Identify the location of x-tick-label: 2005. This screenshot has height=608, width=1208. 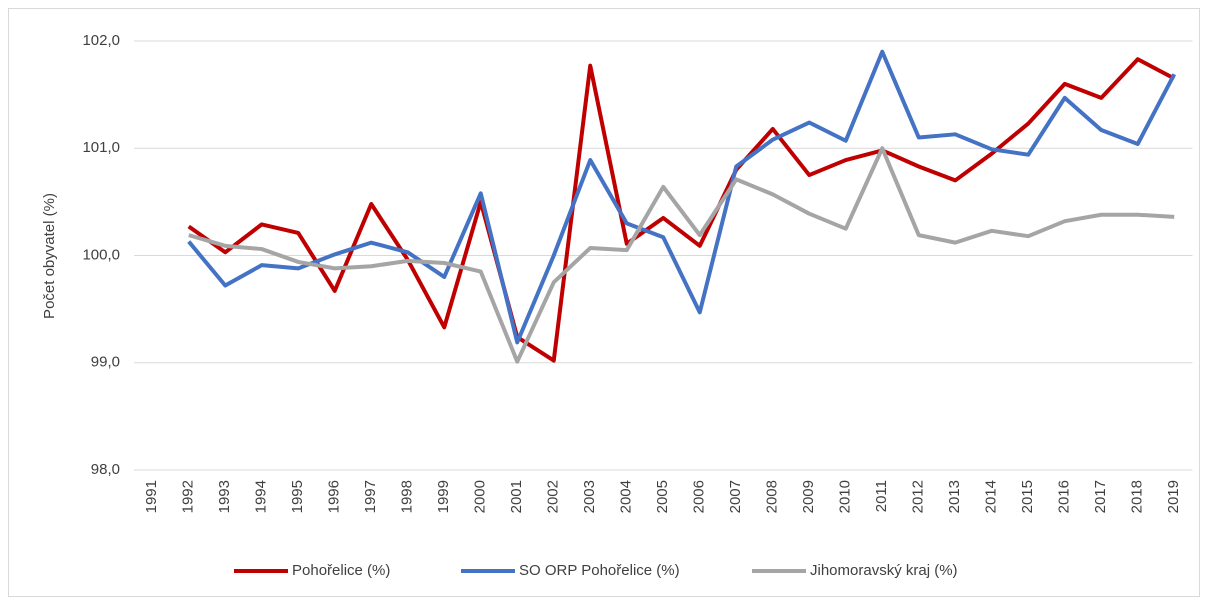
(662, 496).